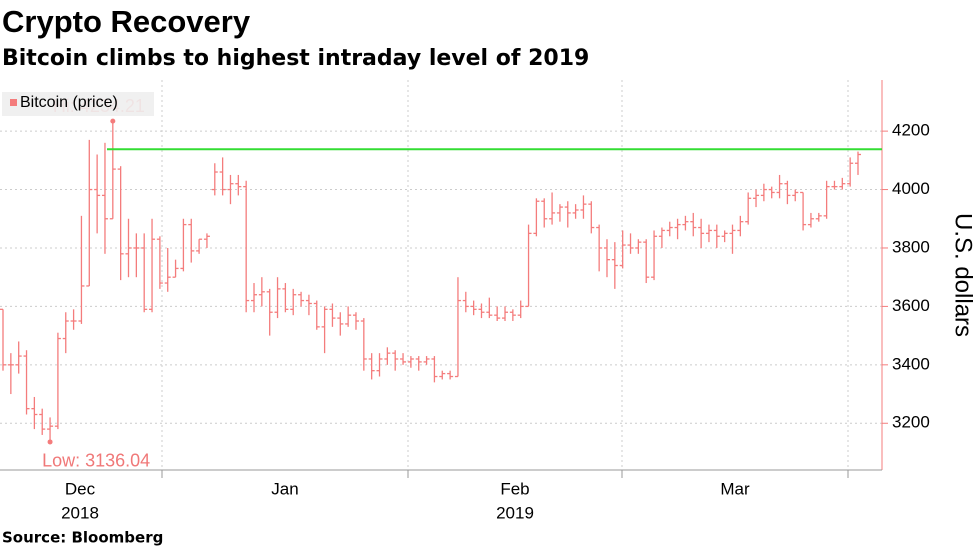 The width and height of the screenshot is (977, 549). What do you see at coordinates (911, 305) in the screenshot?
I see `y-tick-label: 3600` at bounding box center [911, 305].